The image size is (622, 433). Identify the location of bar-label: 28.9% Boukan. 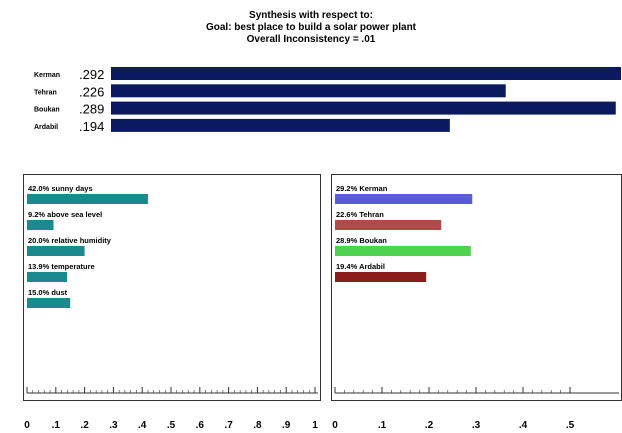
(361, 240).